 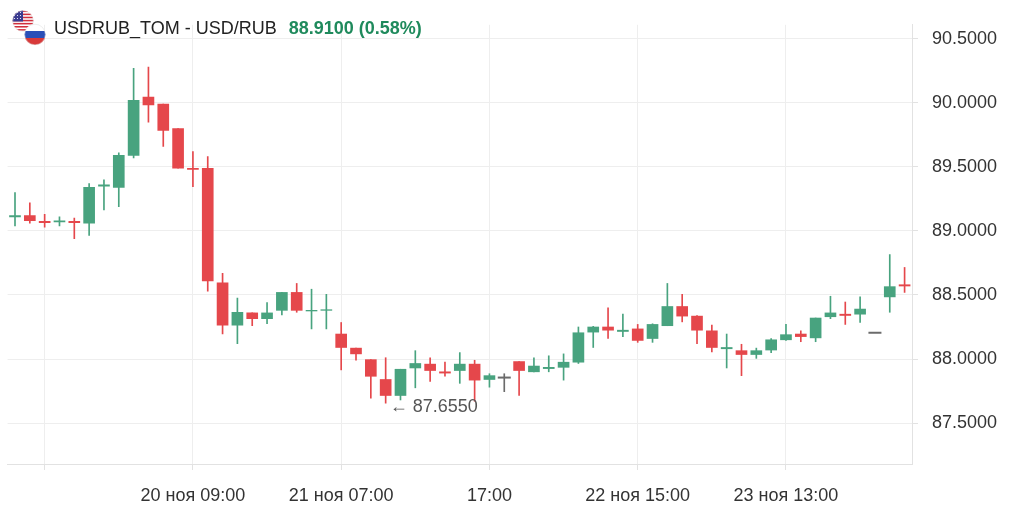 I want to click on x-tick-label: 22 ноя 15:00, so click(x=638, y=494).